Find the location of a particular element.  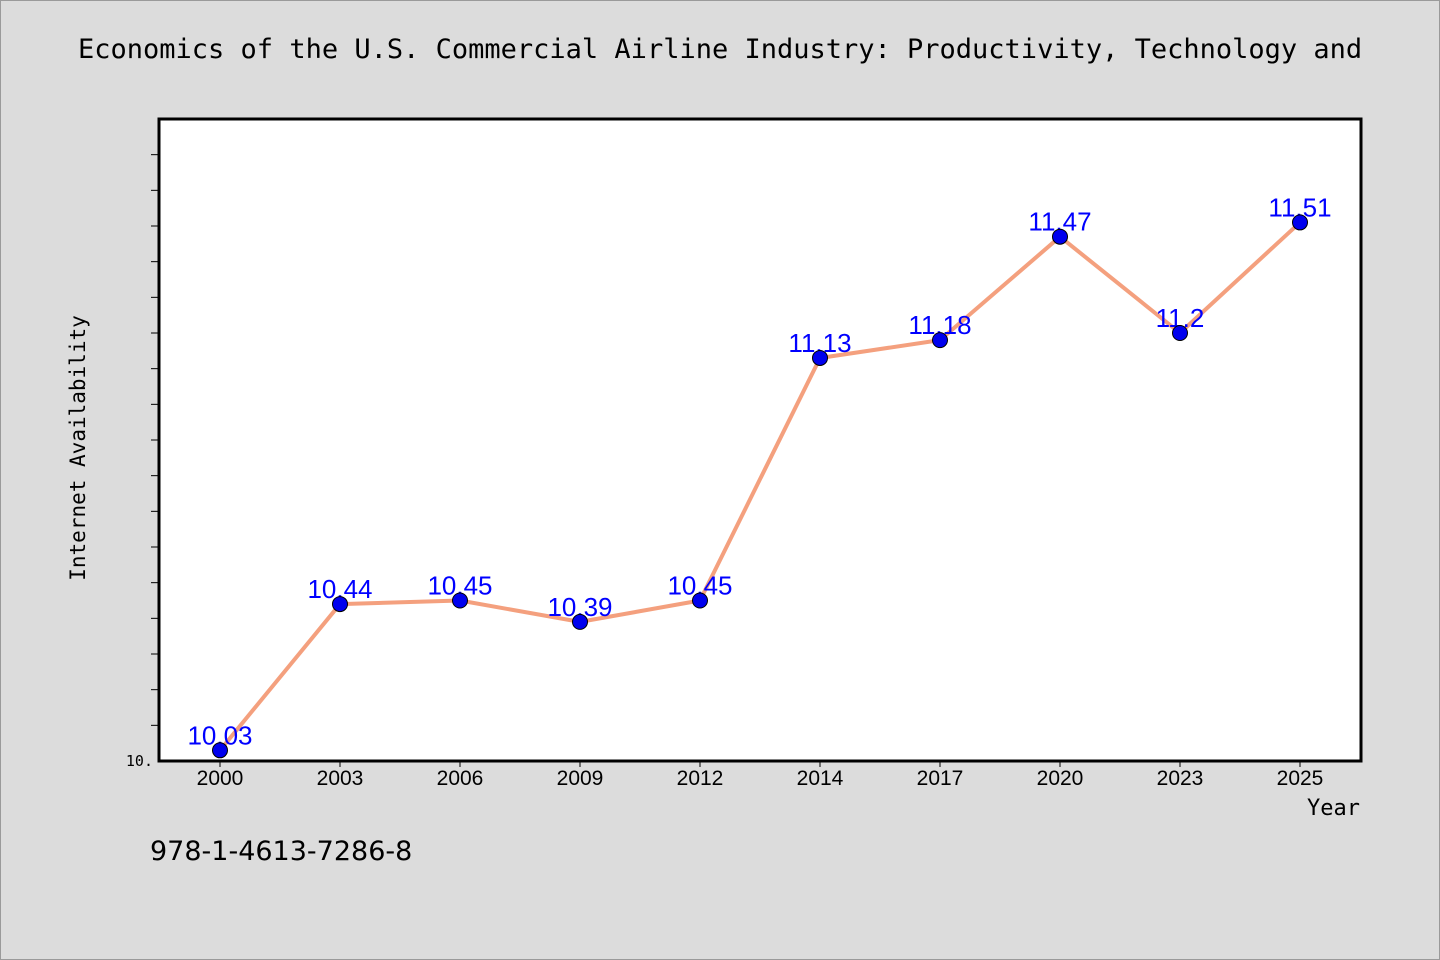

y-axis-ticks is located at coordinates (155, 440).